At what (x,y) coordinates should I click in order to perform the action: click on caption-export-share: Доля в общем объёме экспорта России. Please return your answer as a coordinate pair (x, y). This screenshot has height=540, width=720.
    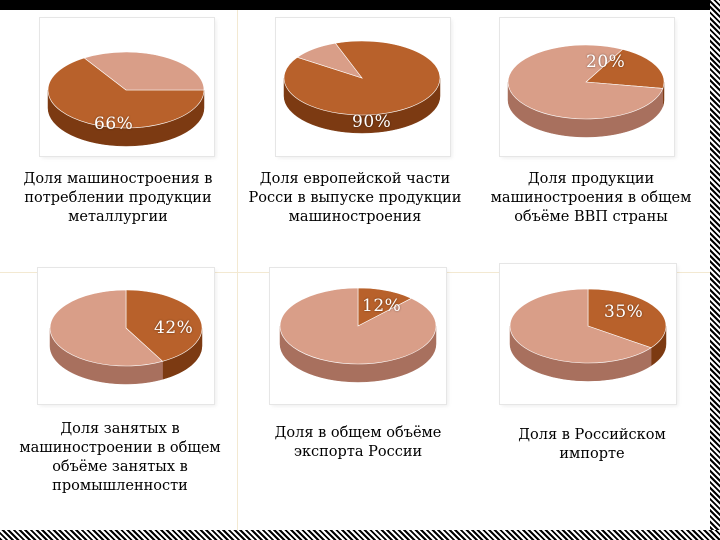
    Looking at the image, I should click on (358, 442).